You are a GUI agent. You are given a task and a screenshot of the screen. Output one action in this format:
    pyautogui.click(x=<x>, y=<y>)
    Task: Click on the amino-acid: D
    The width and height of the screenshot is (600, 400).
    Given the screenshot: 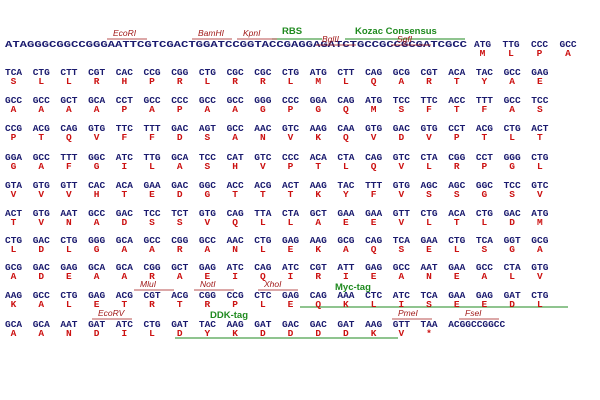 What is the action you would take?
    pyautogui.click(x=512, y=222)
    